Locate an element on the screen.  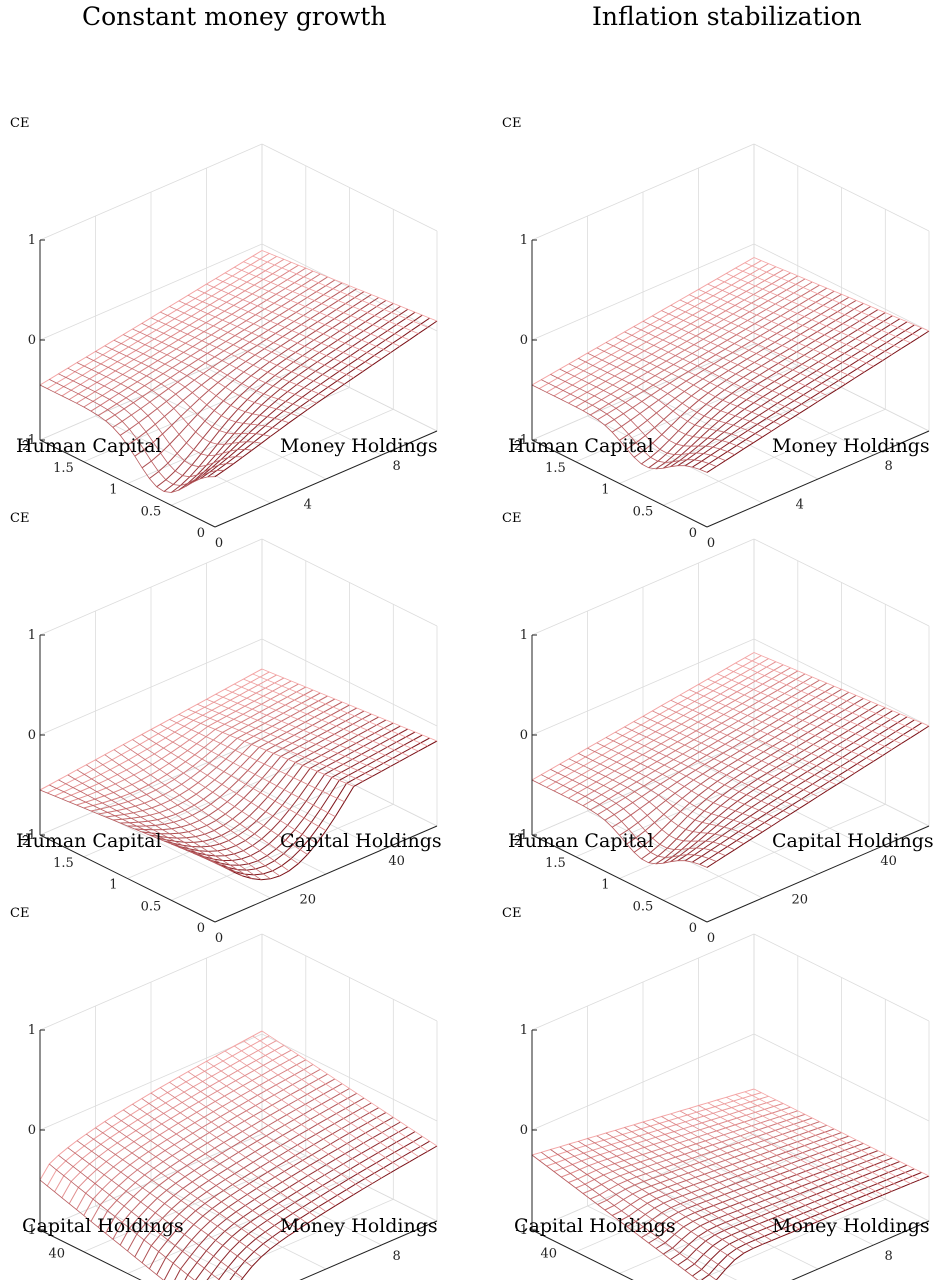
x-axis-line is located at coordinates (619, 1255).